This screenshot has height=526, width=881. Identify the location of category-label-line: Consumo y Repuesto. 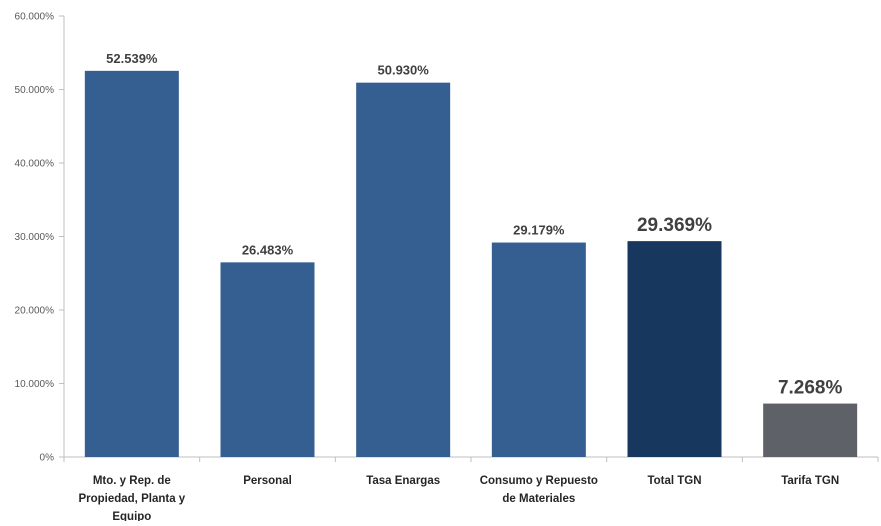
(539, 481).